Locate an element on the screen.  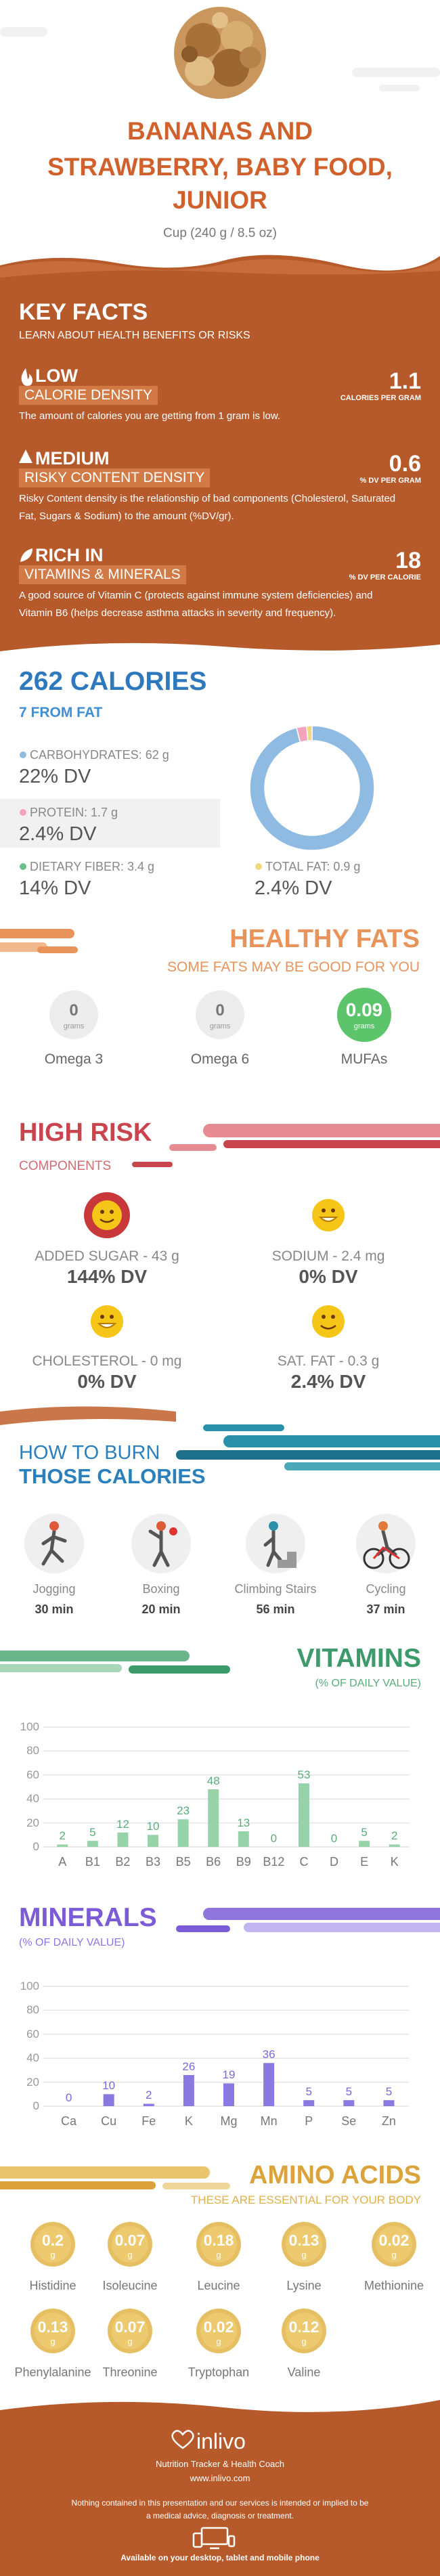
risk-dv: 144% DV is located at coordinates (107, 1276).